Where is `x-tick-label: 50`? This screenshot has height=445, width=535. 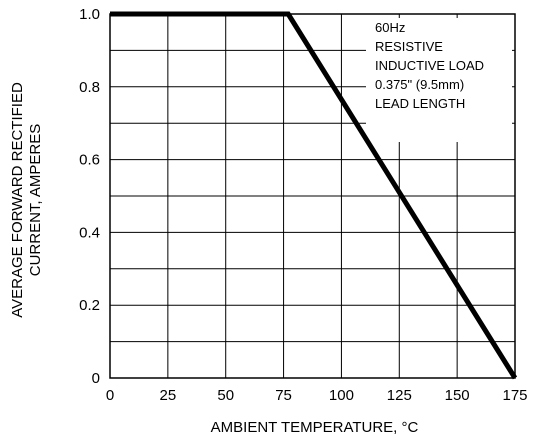
x-tick-label: 50 is located at coordinates (225, 395).